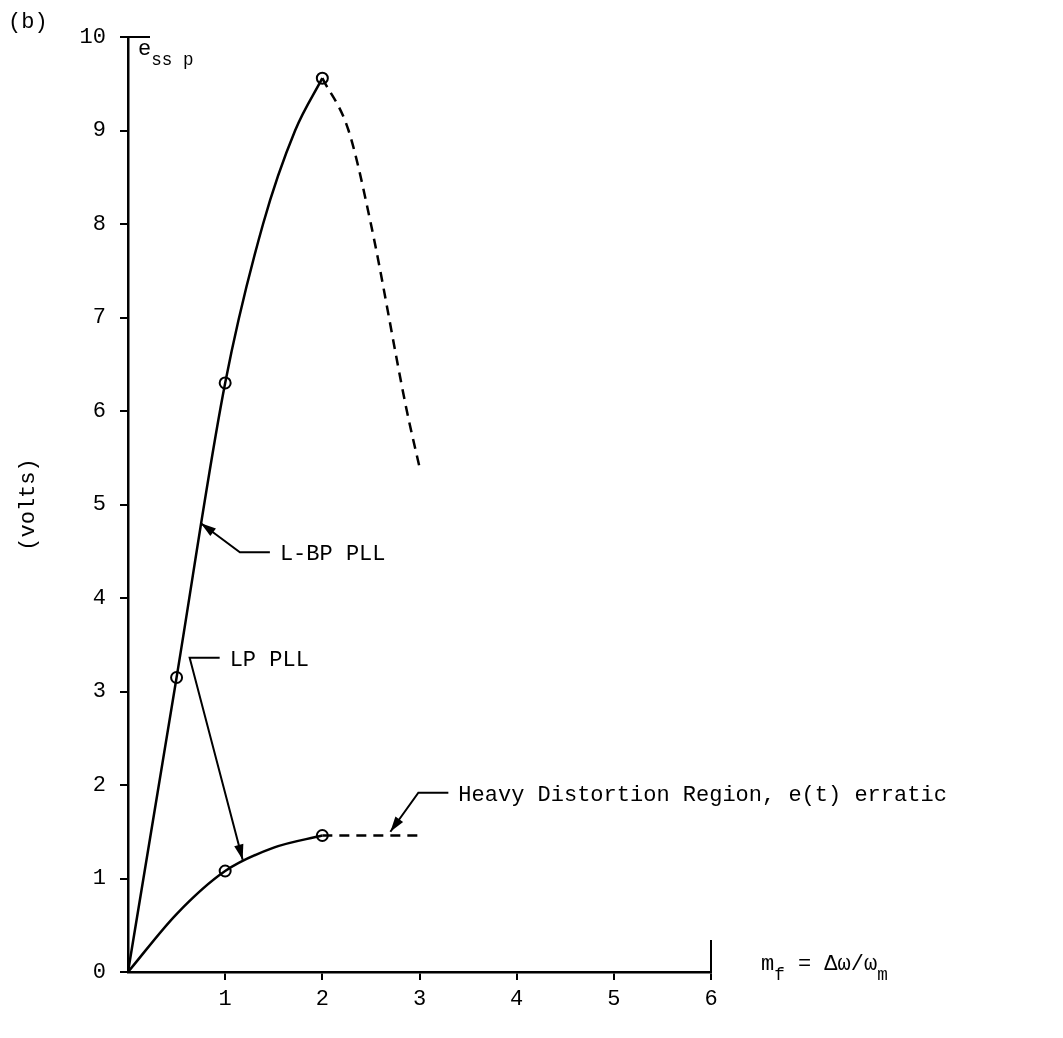 This screenshot has width=1063, height=1038. I want to click on y-tick-label: 5, so click(99, 505).